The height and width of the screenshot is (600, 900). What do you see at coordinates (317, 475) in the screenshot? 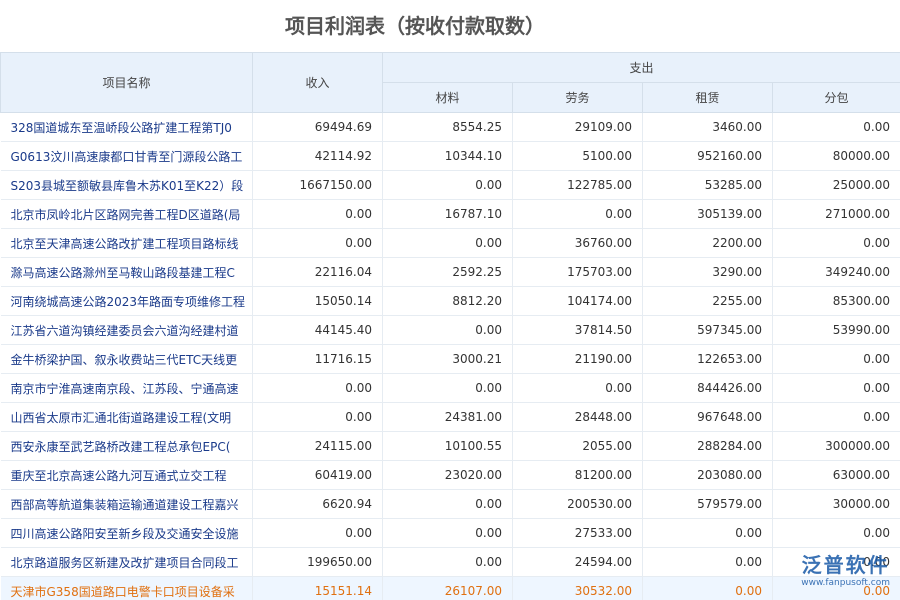
I see `amount-cell: 60419.00` at bounding box center [317, 475].